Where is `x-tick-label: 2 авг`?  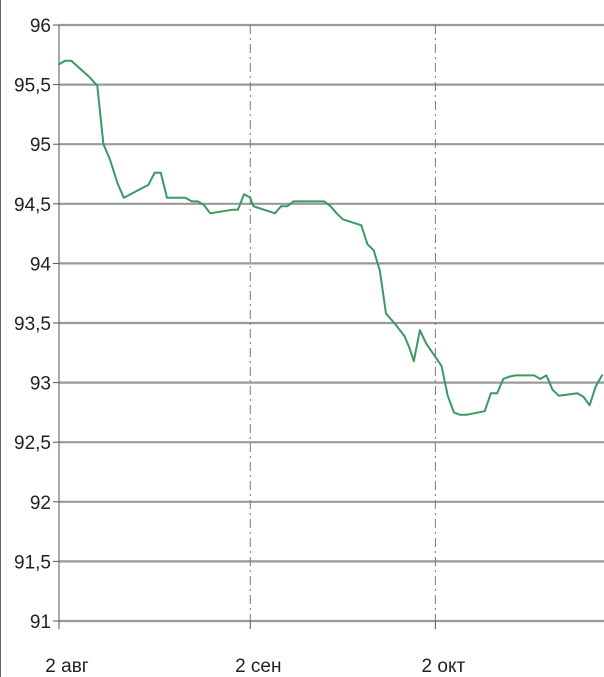
x-tick-label: 2 авг is located at coordinates (67, 666).